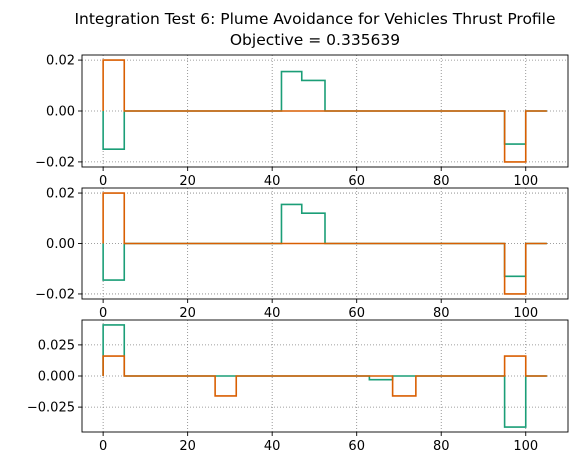  I want to click on y-tick-label: 0.025, so click(56, 345).